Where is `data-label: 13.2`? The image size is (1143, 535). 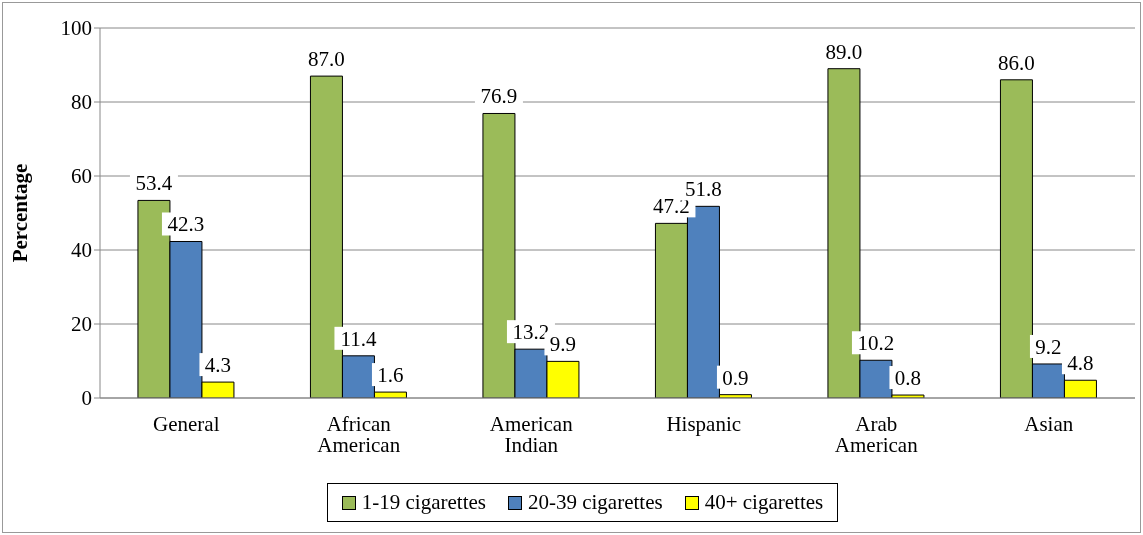 data-label: 13.2 is located at coordinates (531, 332).